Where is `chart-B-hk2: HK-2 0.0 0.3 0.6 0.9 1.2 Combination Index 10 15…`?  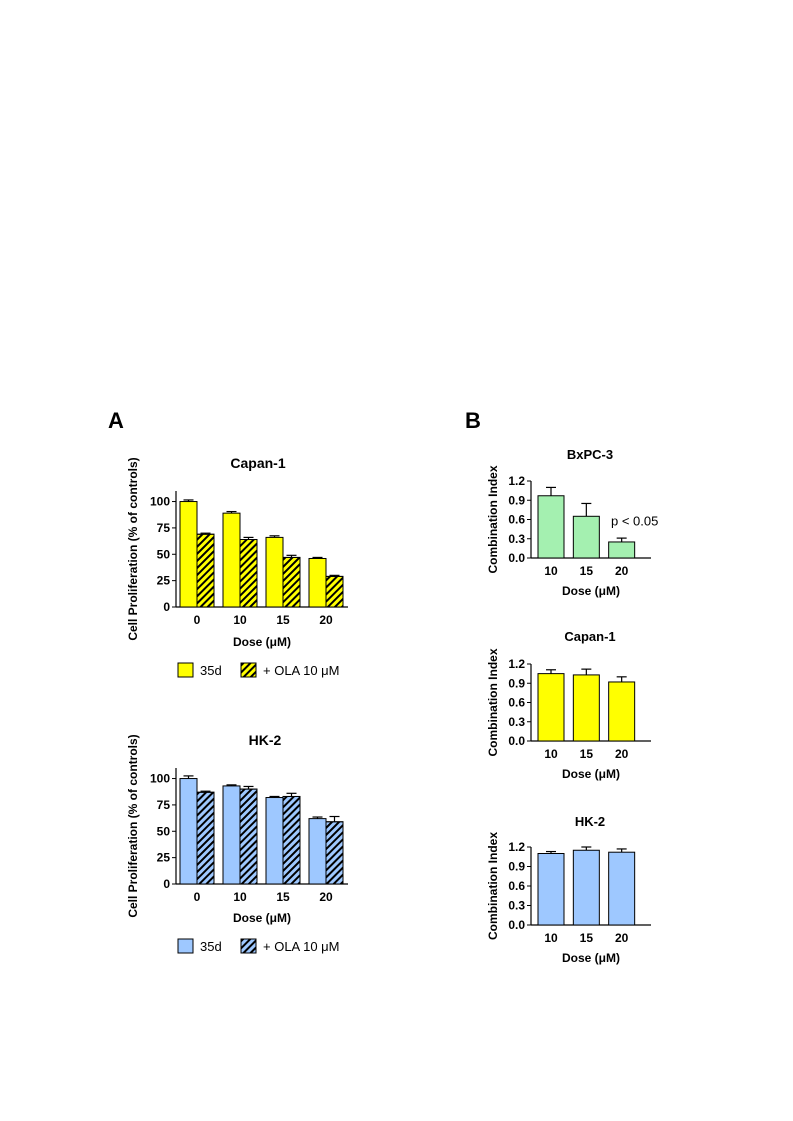 chart-B-hk2: HK-2 0.0 0.3 0.6 0.9 1.2 Combination Index 10 15… is located at coordinates (568, 889).